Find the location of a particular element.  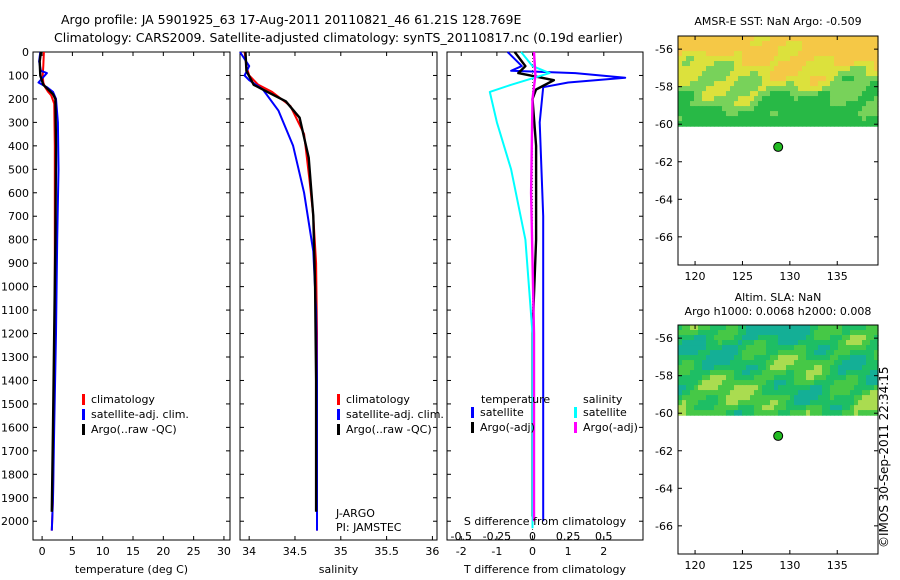

y-tick-label: 200 is located at coordinates (18, 99).